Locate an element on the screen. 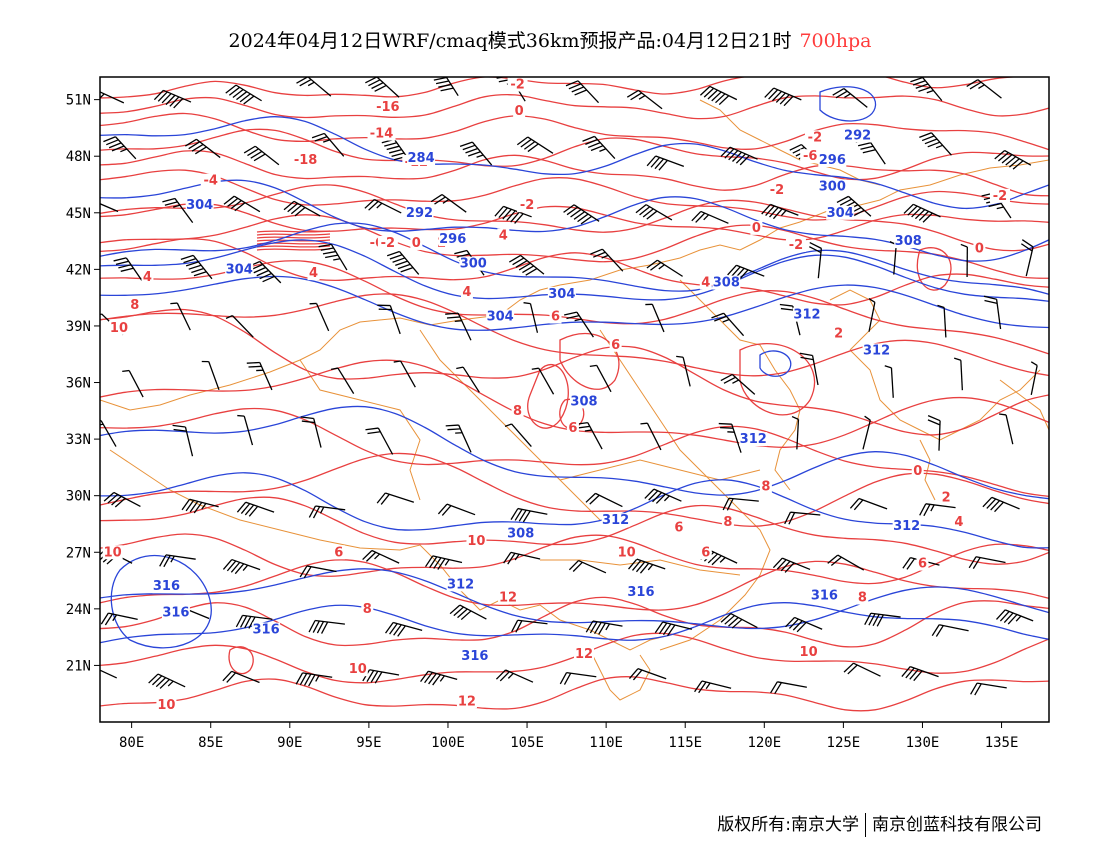 The height and width of the screenshot is (850, 1100). height-contour-line is located at coordinates (574, 163).